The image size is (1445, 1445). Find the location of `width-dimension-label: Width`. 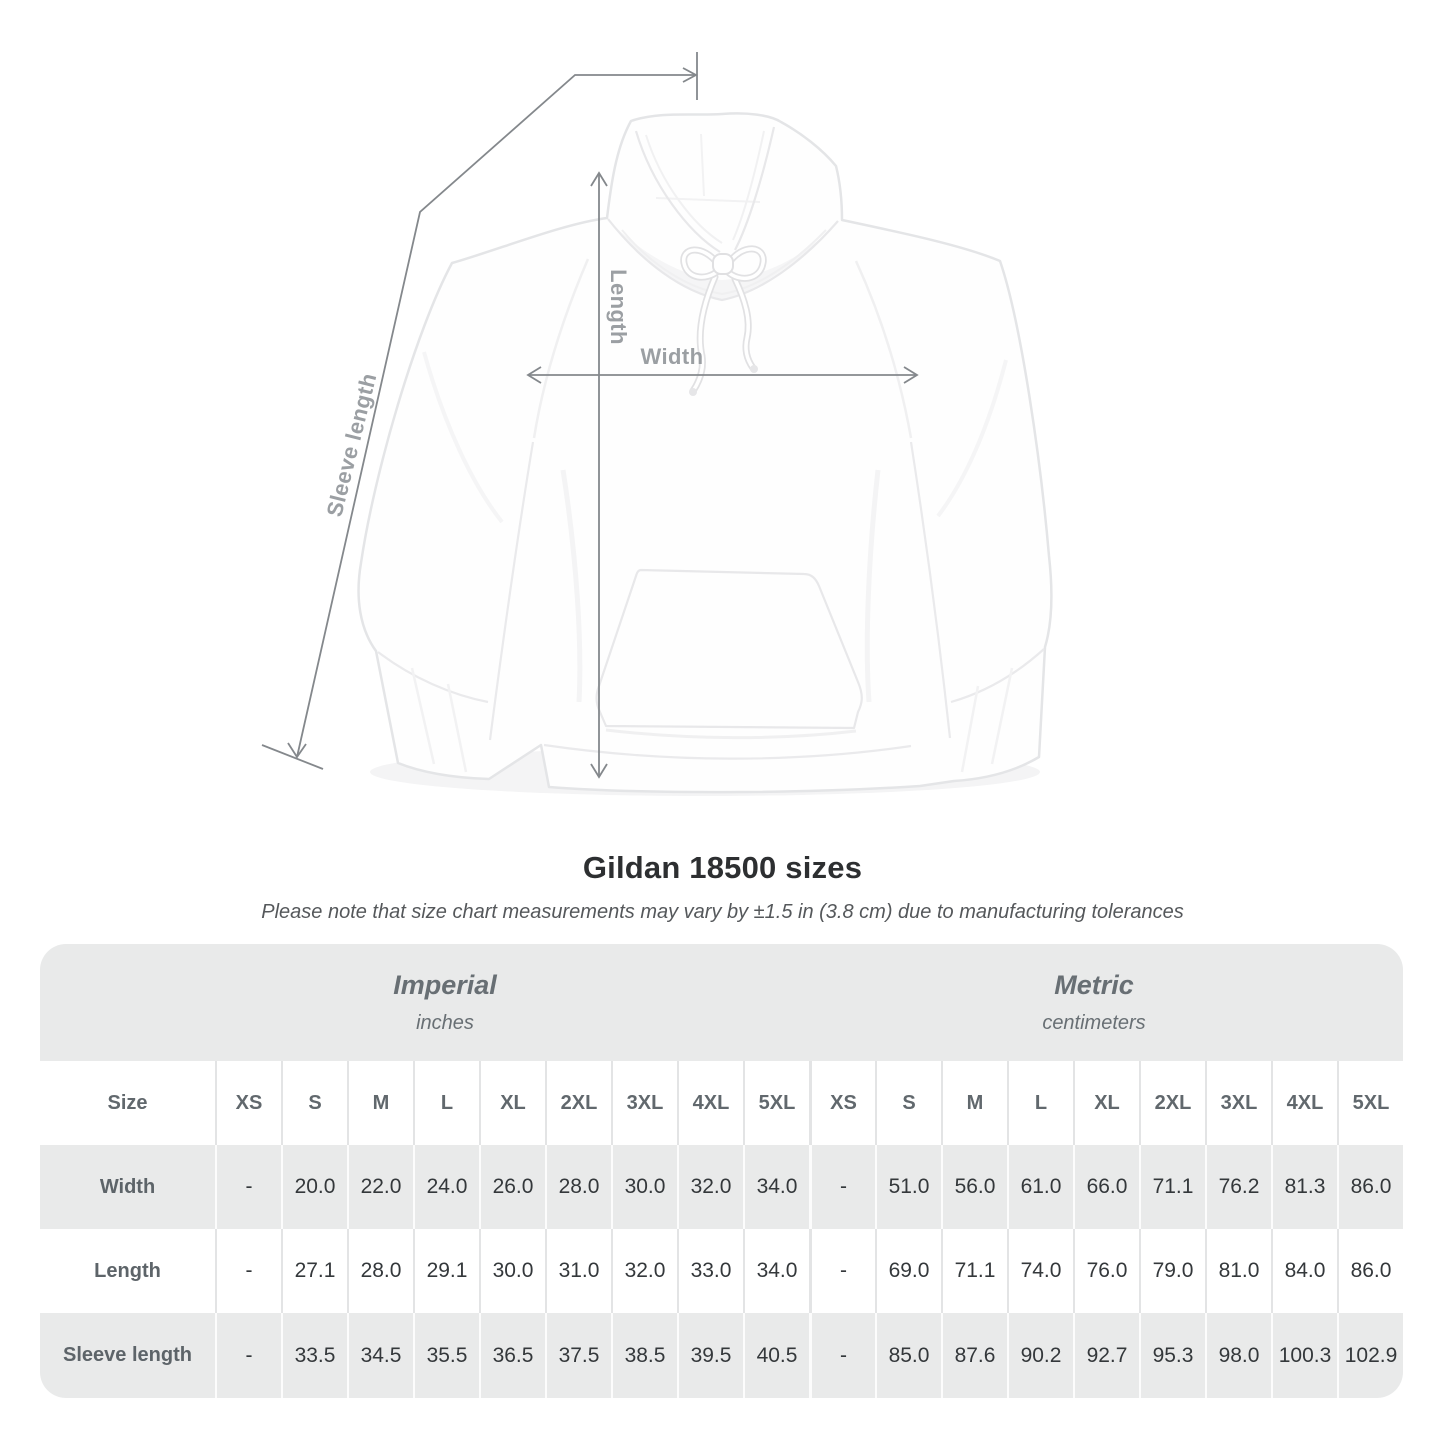

width-dimension-label: Width is located at coordinates (672, 356).